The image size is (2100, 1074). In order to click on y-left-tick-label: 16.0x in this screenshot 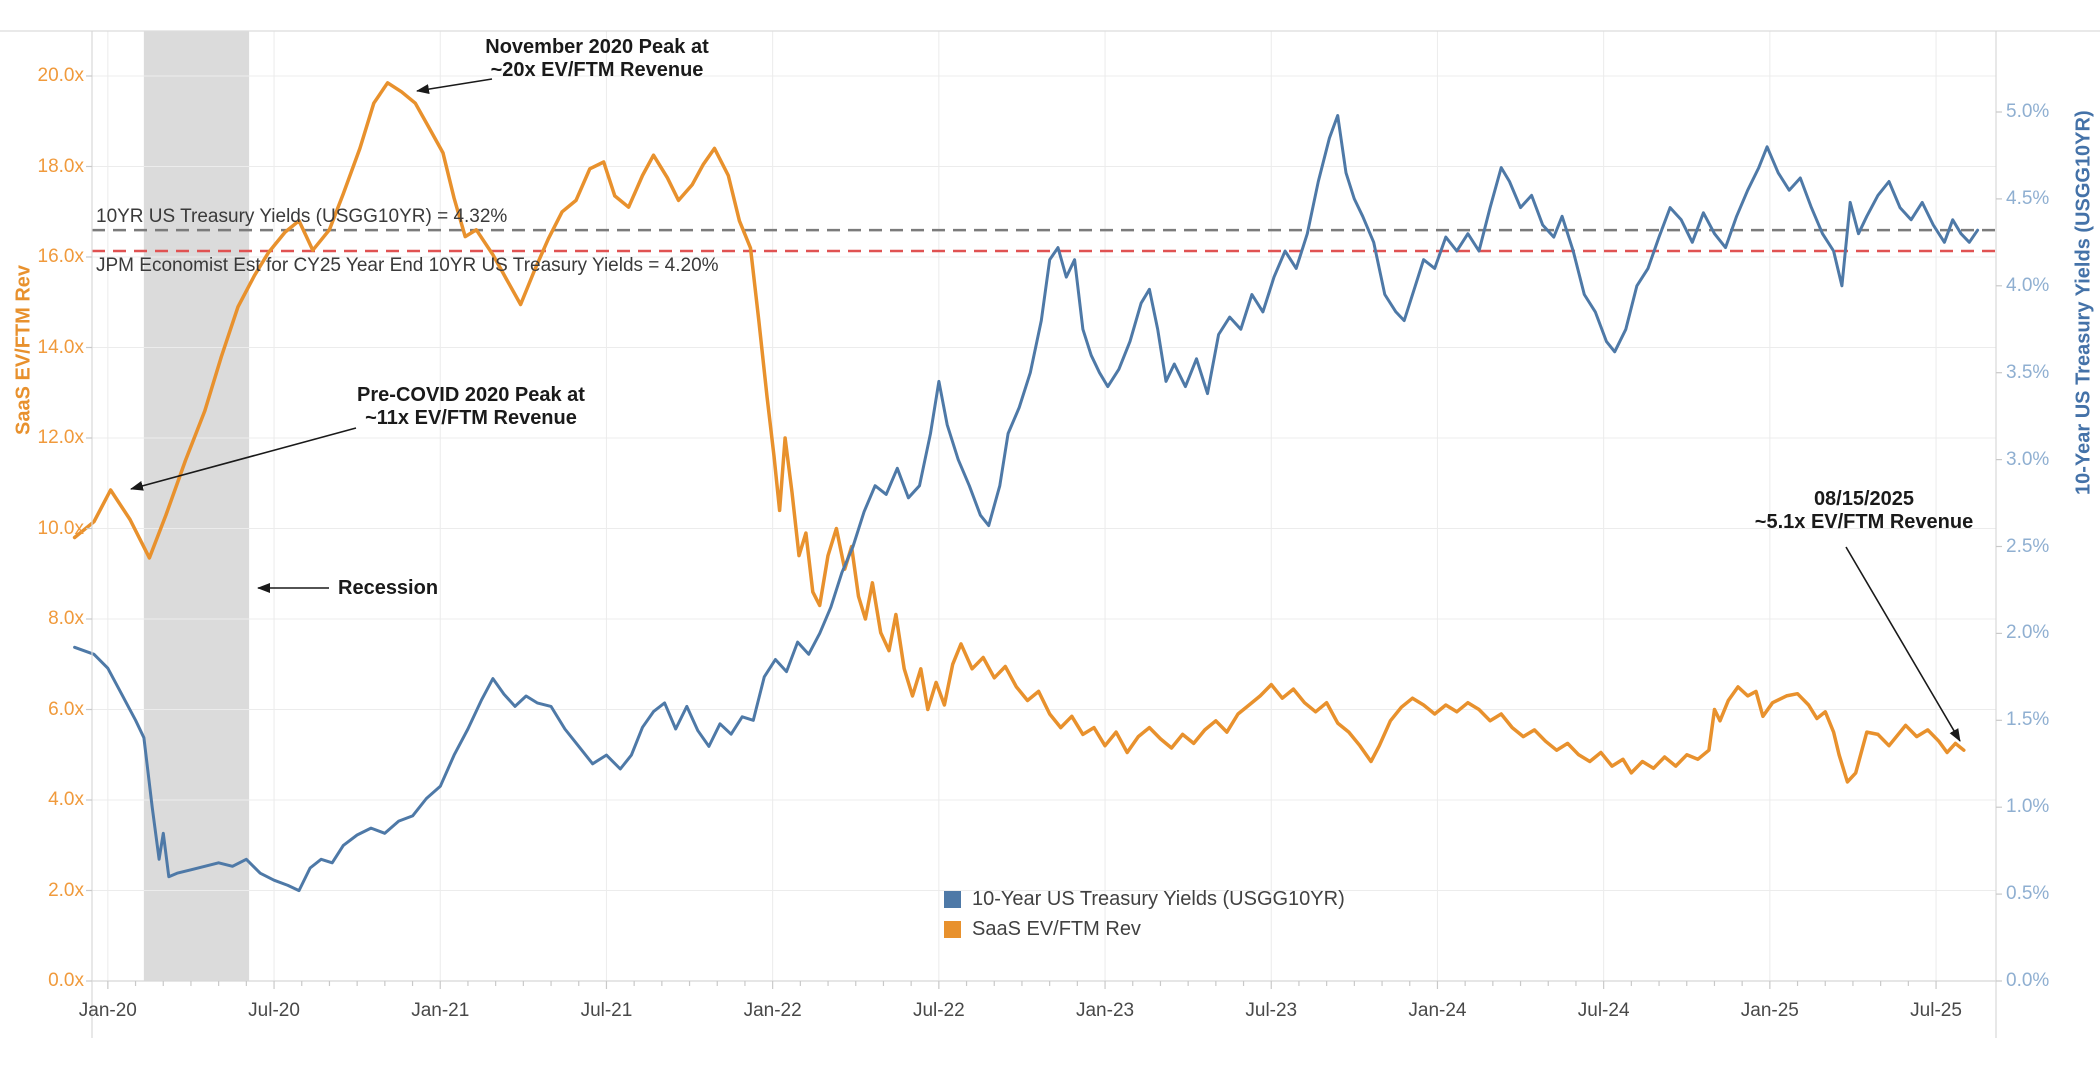, I will do `click(60, 256)`.